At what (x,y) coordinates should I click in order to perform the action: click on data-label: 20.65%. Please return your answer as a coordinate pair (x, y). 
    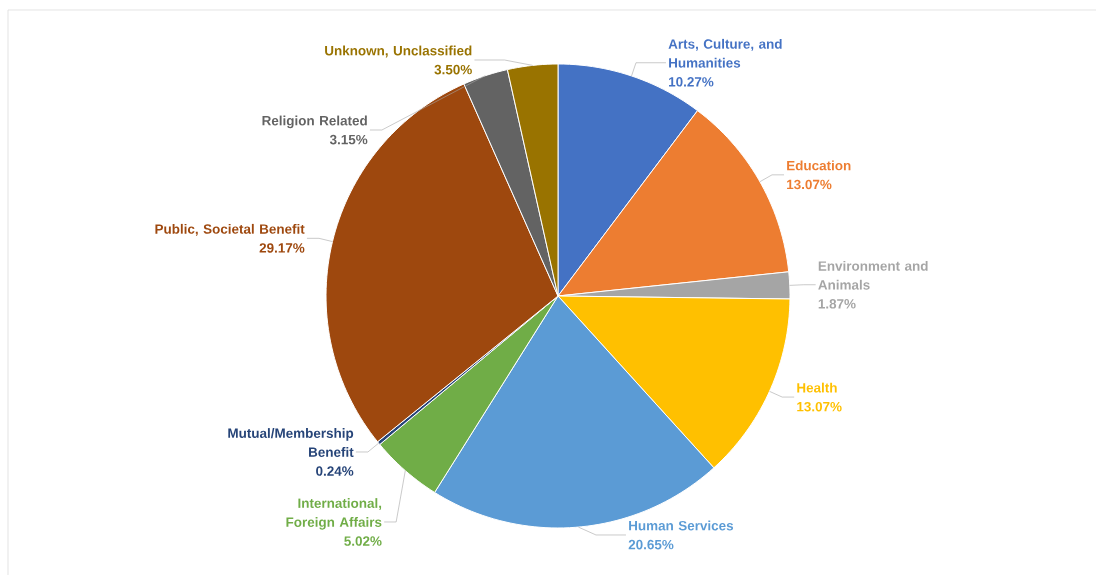
    Looking at the image, I should click on (651, 544).